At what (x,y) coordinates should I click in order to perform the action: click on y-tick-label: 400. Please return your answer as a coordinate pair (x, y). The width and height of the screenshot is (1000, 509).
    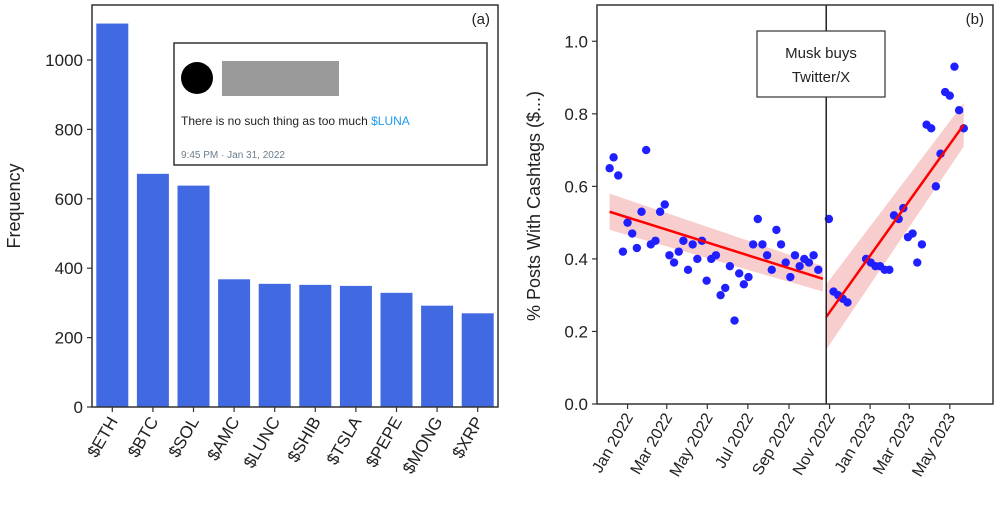
    Looking at the image, I should click on (69, 268).